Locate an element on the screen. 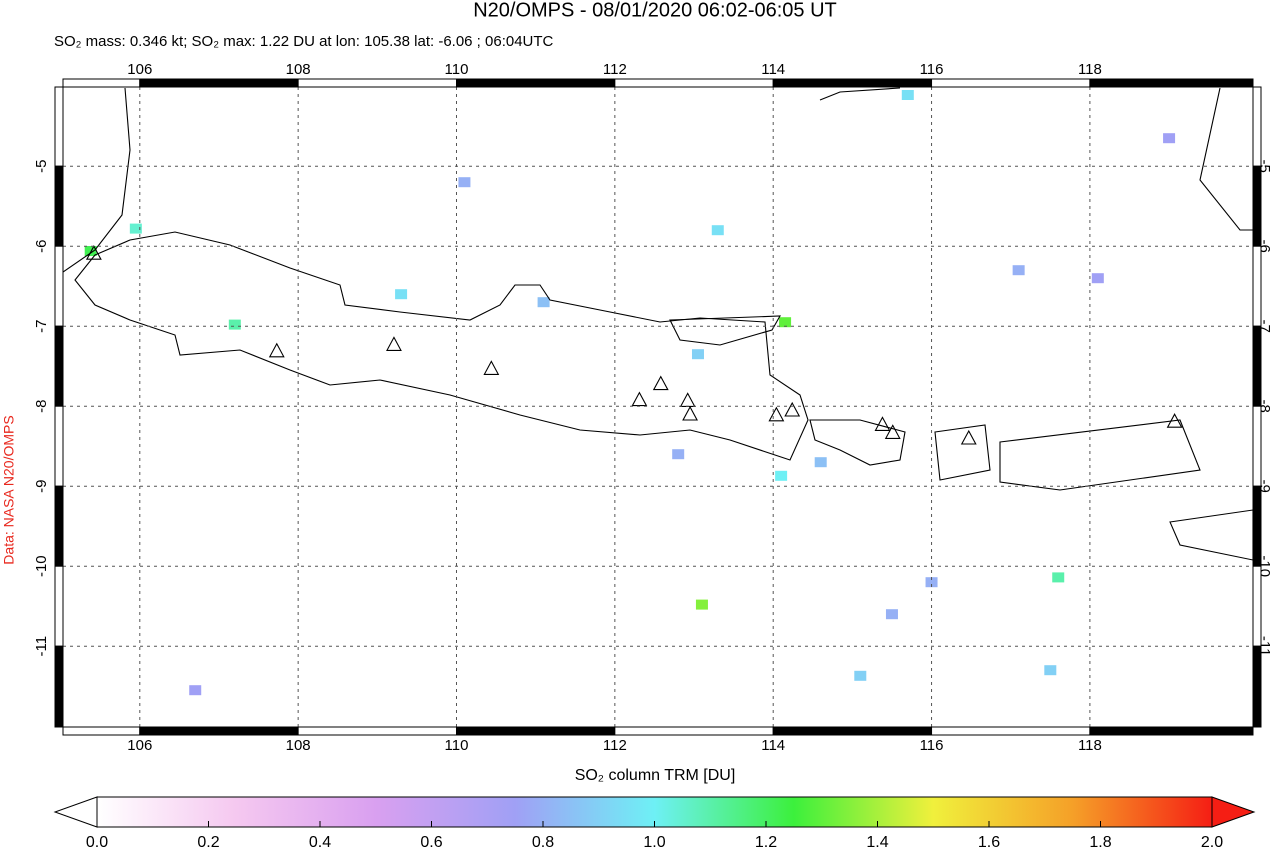  y-tick-label: -9 is located at coordinates (41, 486).